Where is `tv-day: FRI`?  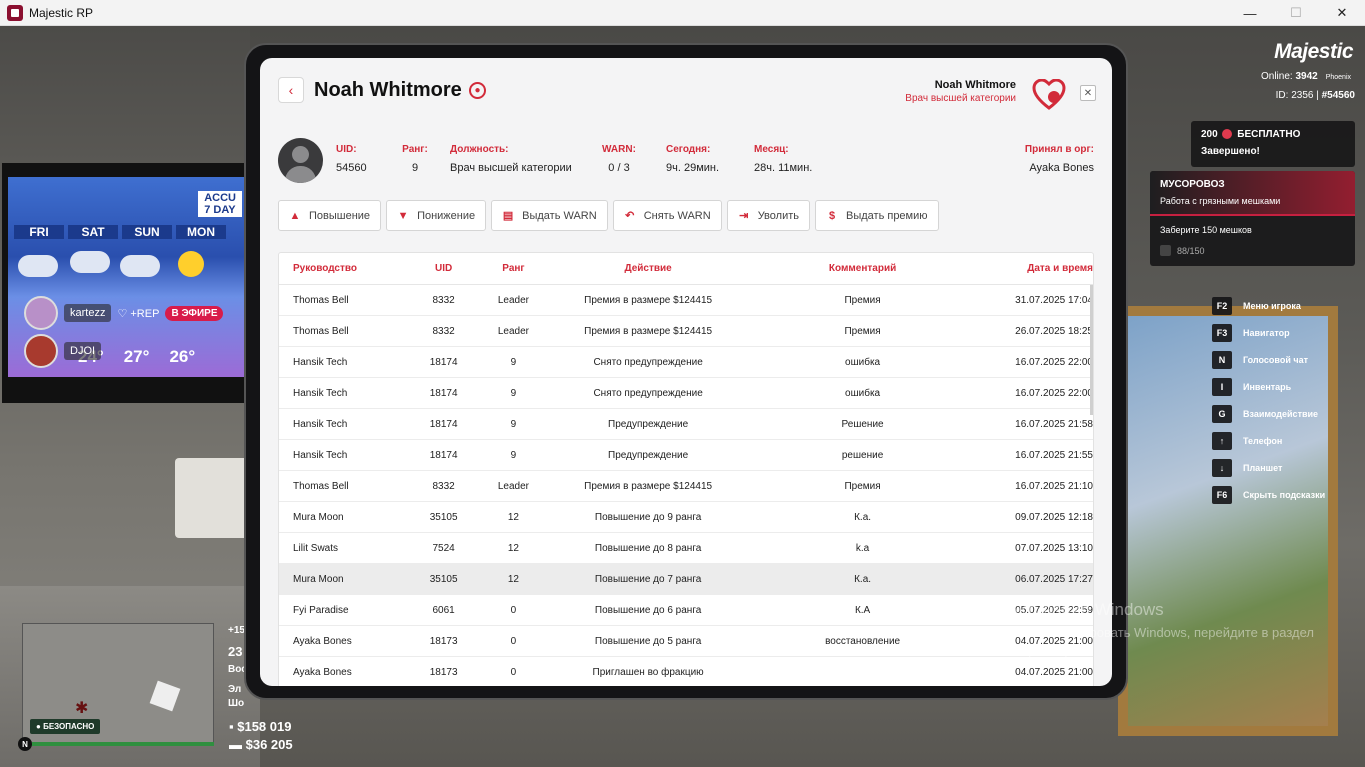 tv-day: FRI is located at coordinates (39, 232).